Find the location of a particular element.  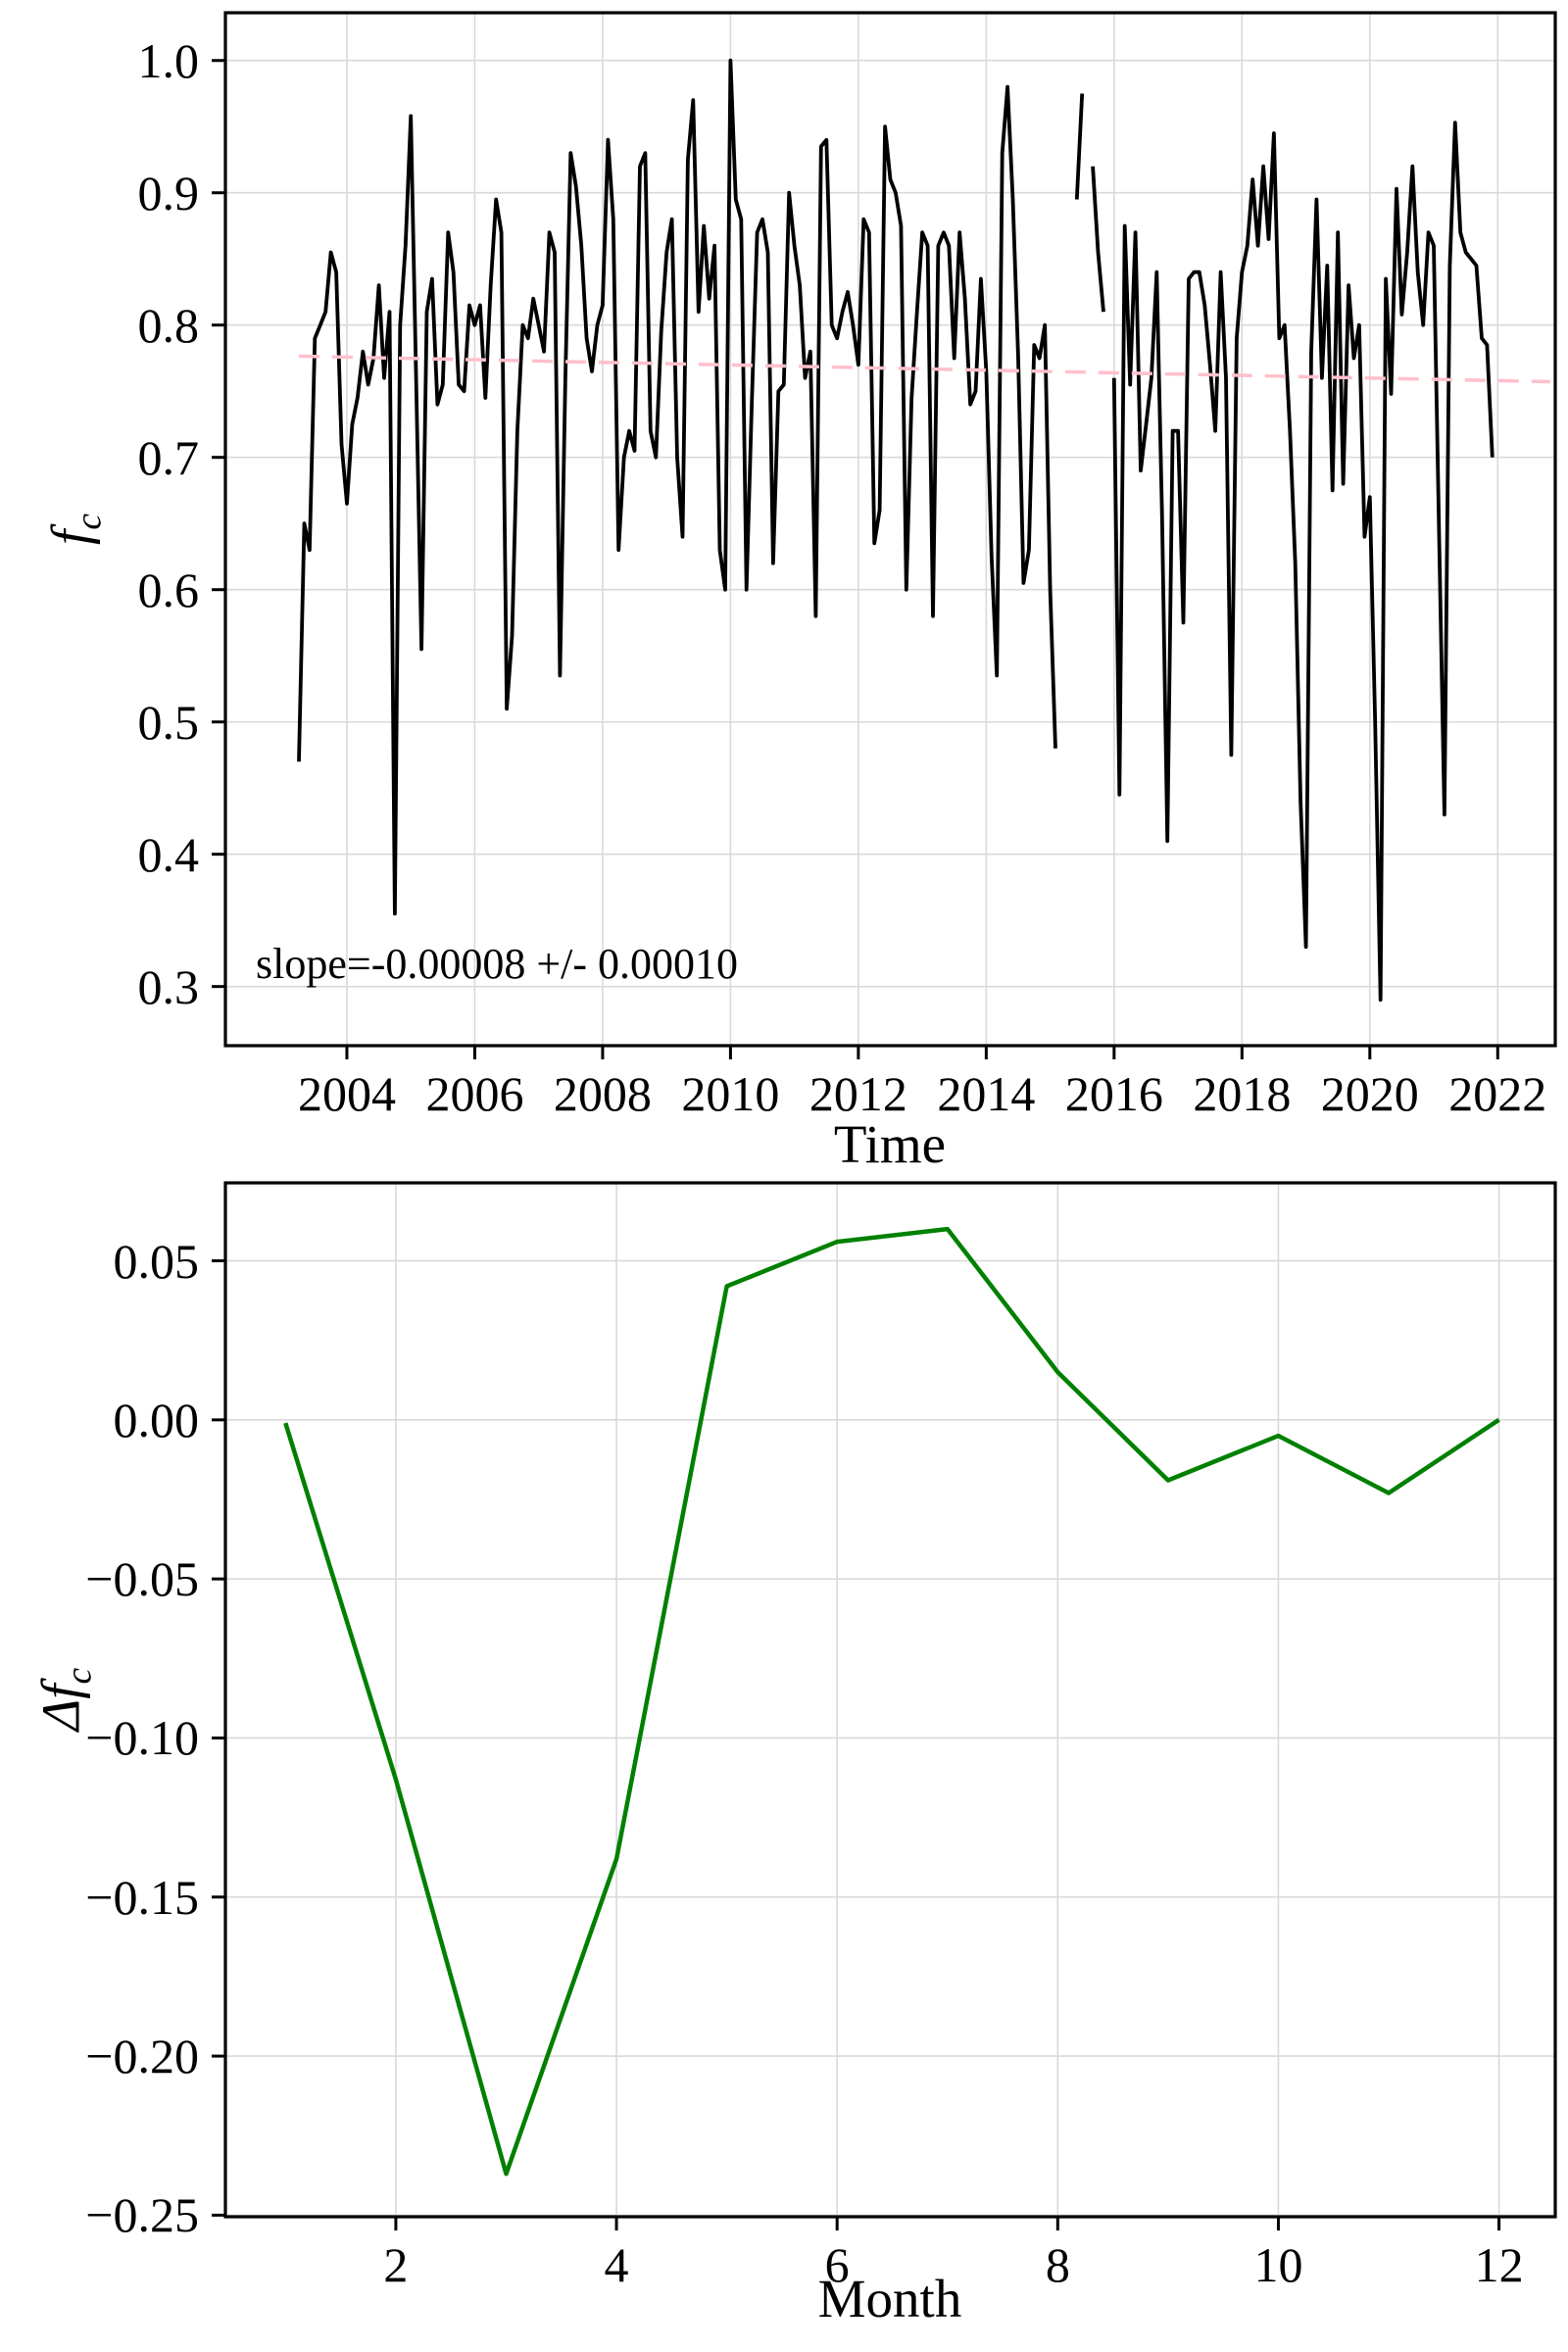

y-tick-label: −0.10 is located at coordinates (142, 1738).